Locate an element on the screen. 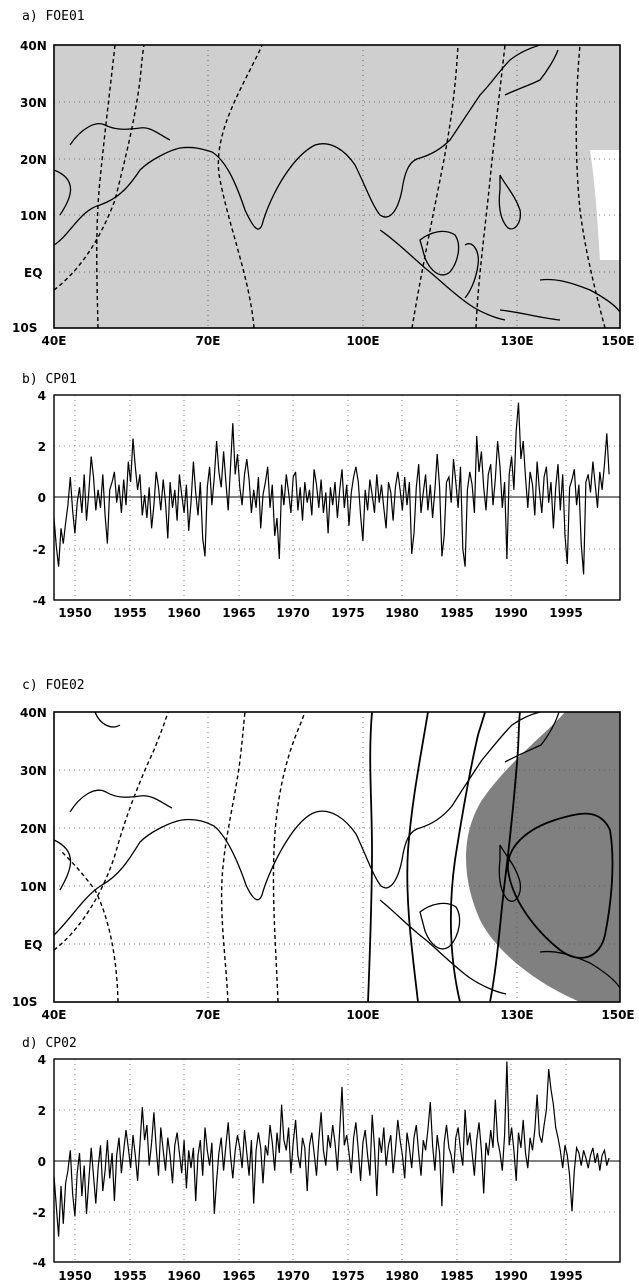  map-c-solid-contours is located at coordinates (490, 857).